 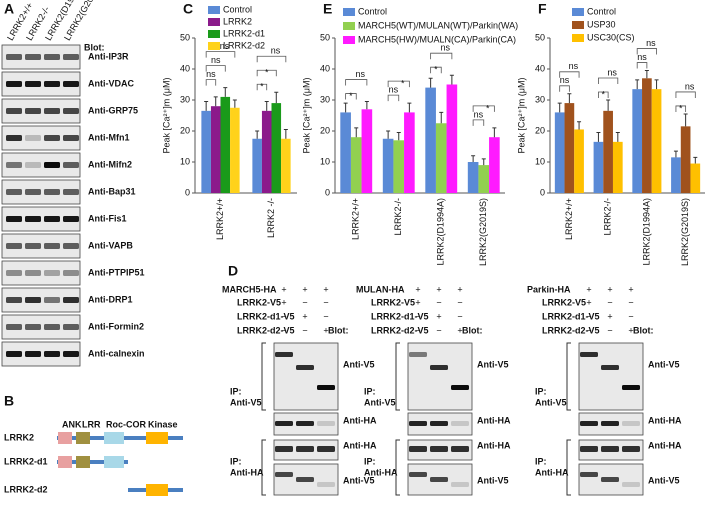 I want to click on panel-label: A, so click(x=9, y=9).